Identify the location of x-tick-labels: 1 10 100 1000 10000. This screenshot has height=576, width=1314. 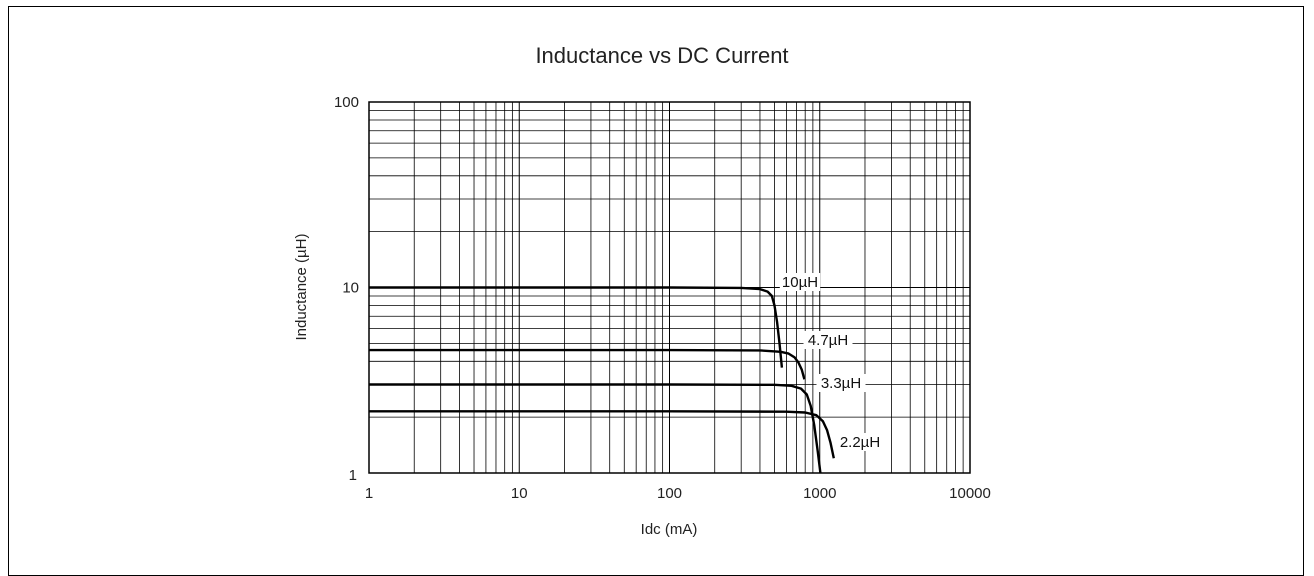
(678, 493).